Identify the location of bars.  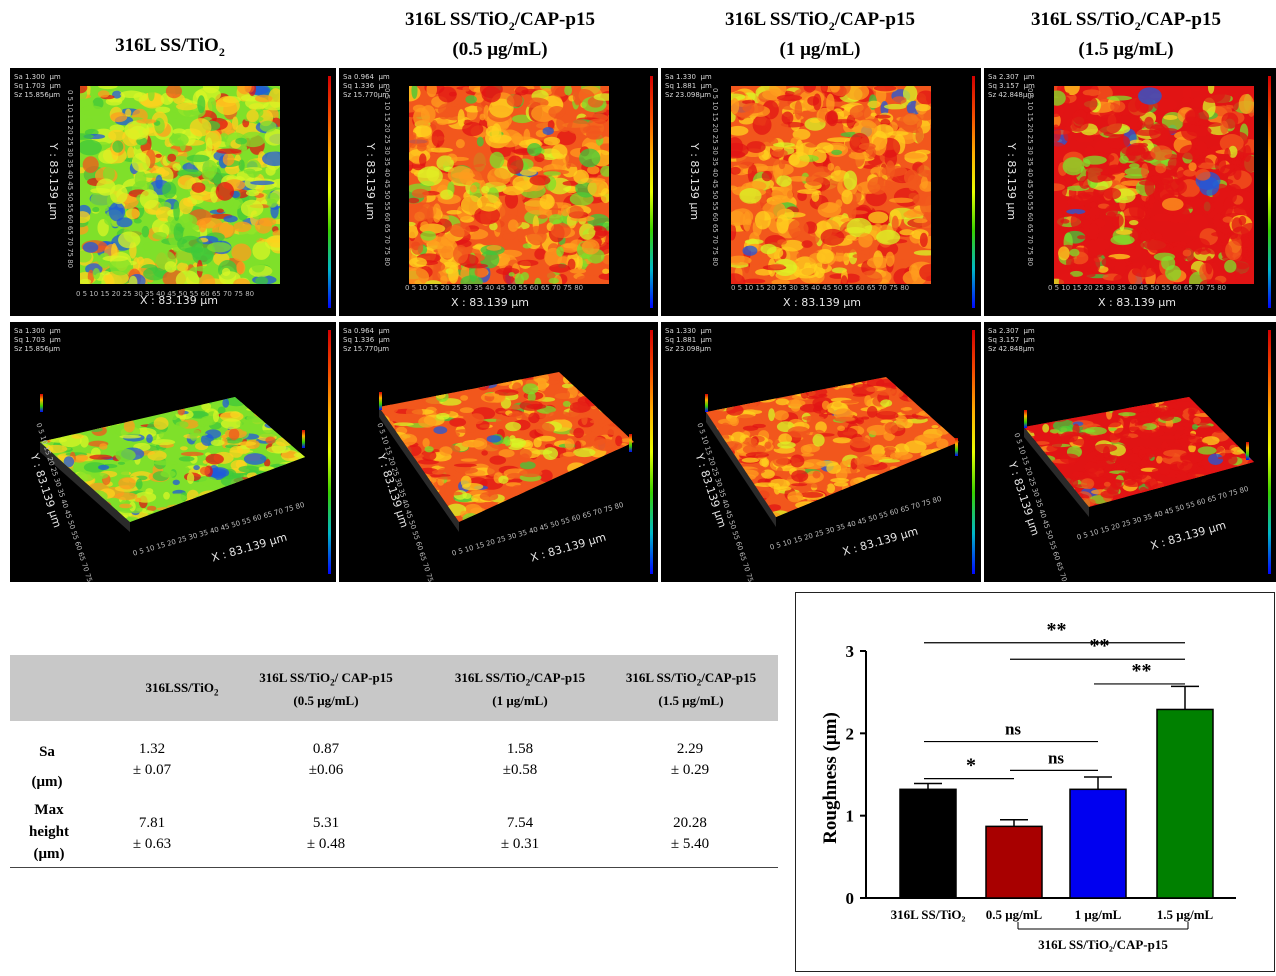
(1056, 792).